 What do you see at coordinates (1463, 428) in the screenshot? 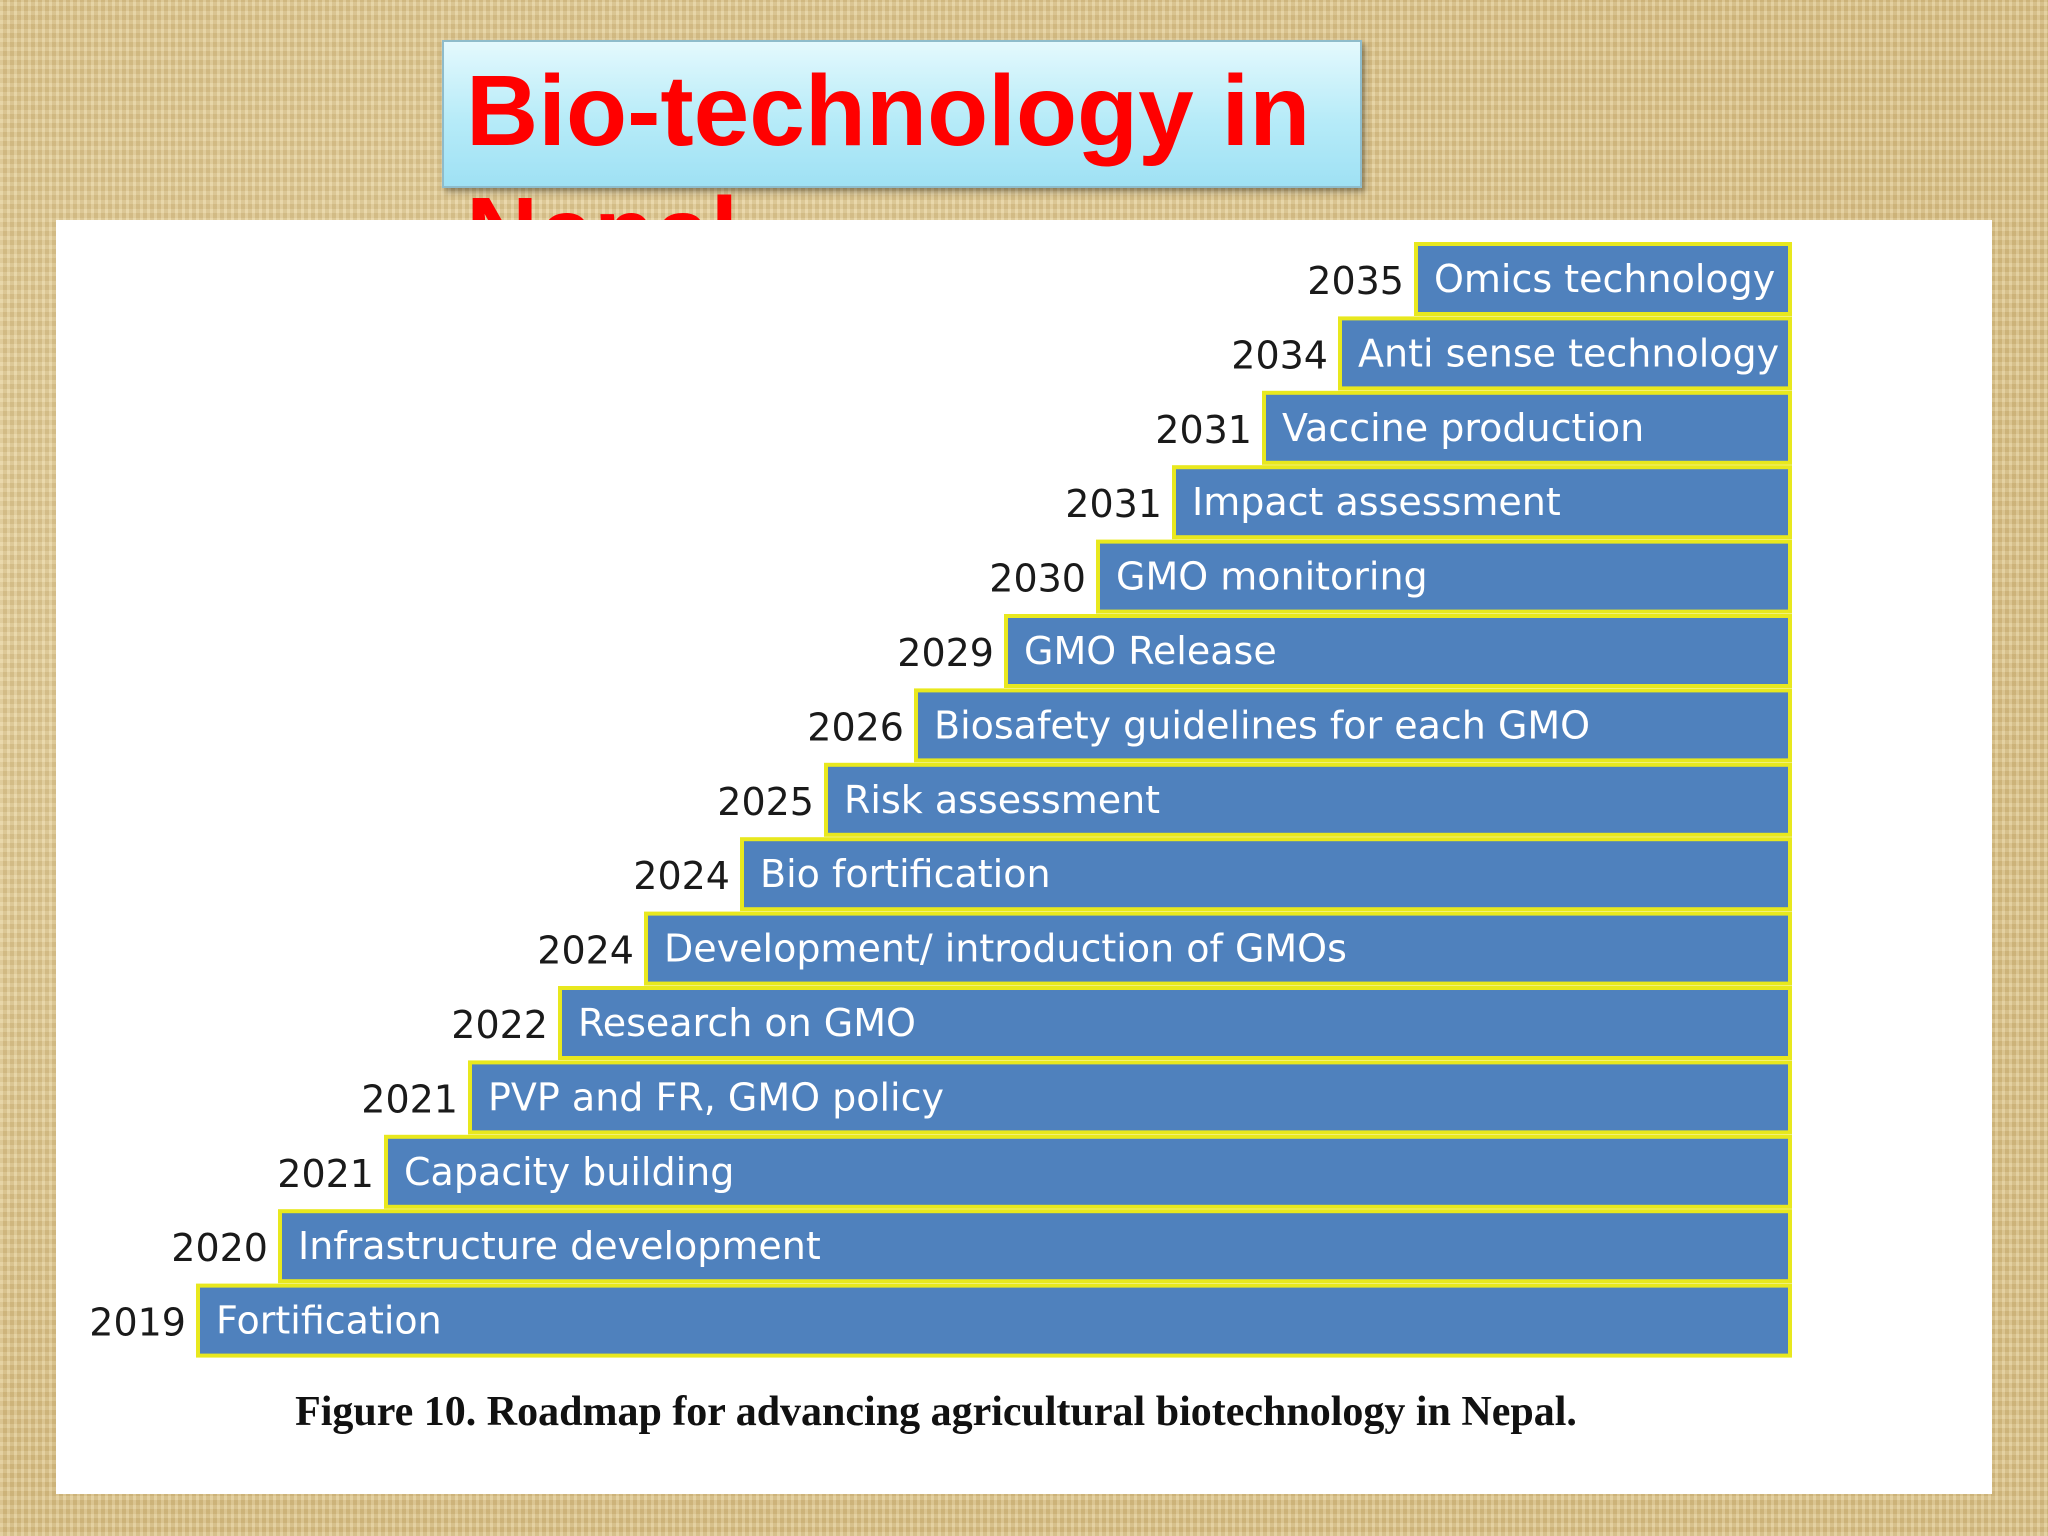
I see `roadmap-step-label: Vaccine production` at bounding box center [1463, 428].